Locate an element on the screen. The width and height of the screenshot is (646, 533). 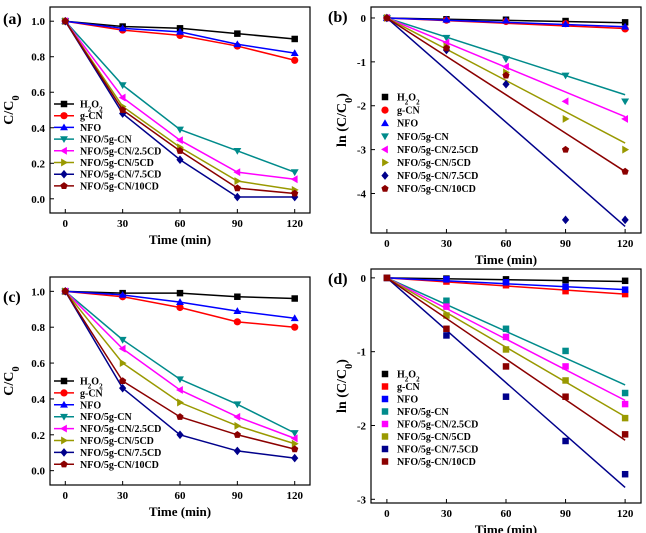
legend-item: NFO/5g-CN/10CD is located at coordinates (428, 189).